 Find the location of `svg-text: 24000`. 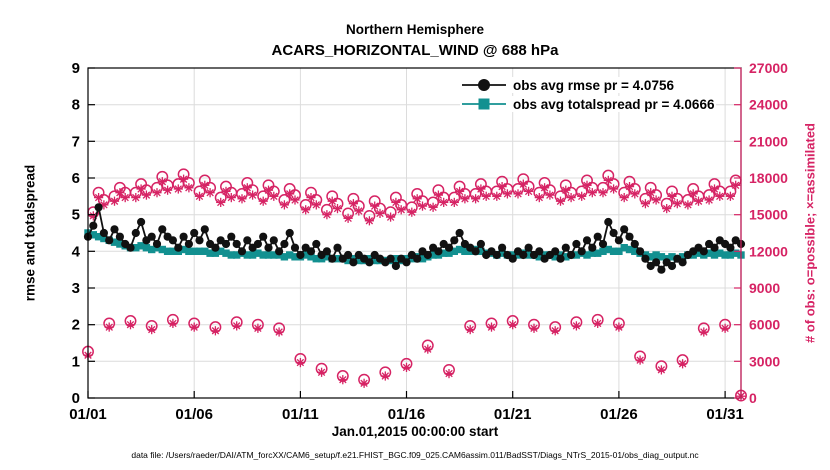

svg-text: 24000 is located at coordinates (768, 105).